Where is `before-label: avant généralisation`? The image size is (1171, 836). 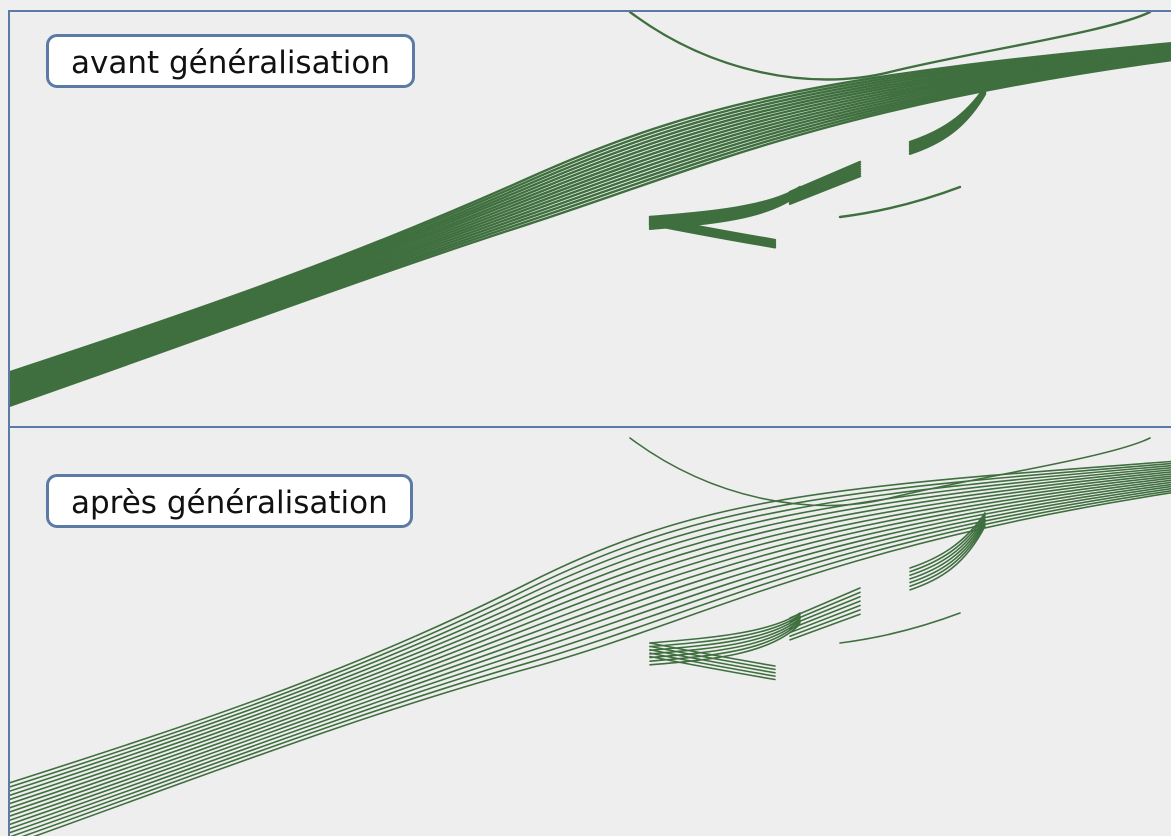 before-label: avant généralisation is located at coordinates (230, 61).